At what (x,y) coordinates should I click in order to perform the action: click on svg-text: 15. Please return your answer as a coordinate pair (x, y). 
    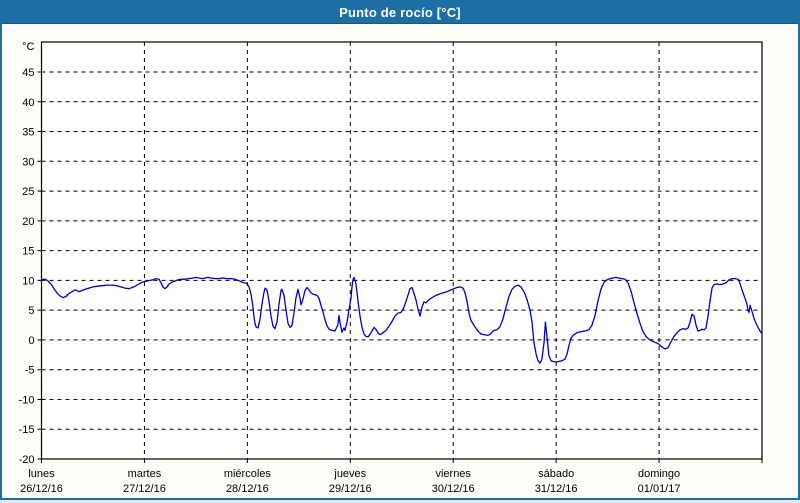
    Looking at the image, I should click on (28, 252).